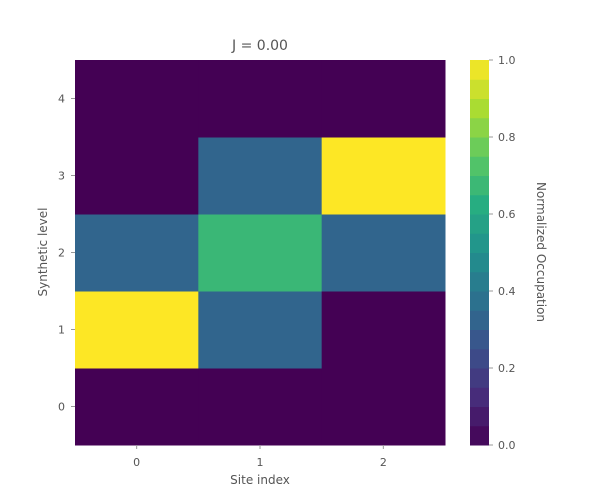 Image resolution: width=600 pixels, height=500 pixels. Describe the element at coordinates (260, 407) in the screenshot. I see `heatmap-cell-r0-c1` at that location.